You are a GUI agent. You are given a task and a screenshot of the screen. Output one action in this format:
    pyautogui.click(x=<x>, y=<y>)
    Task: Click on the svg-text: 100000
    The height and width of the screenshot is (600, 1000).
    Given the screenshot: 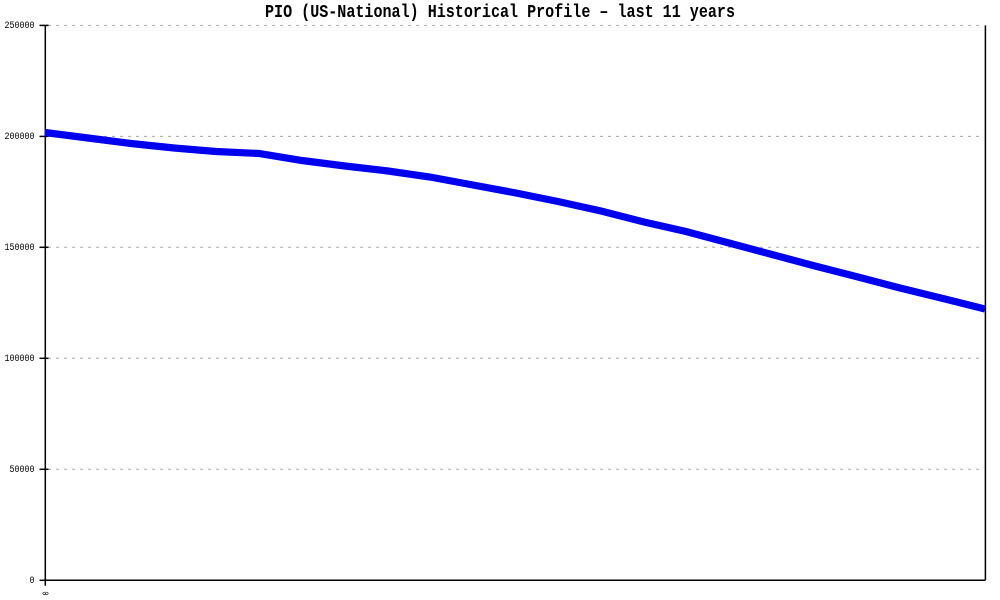 What is the action you would take?
    pyautogui.click(x=19, y=358)
    